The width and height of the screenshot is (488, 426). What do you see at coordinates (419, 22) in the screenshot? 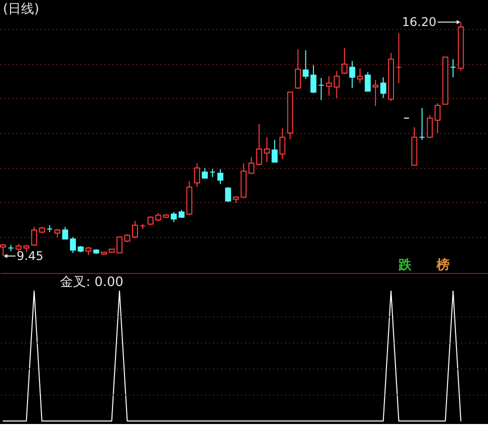
I see `annotation: 16.20` at bounding box center [419, 22].